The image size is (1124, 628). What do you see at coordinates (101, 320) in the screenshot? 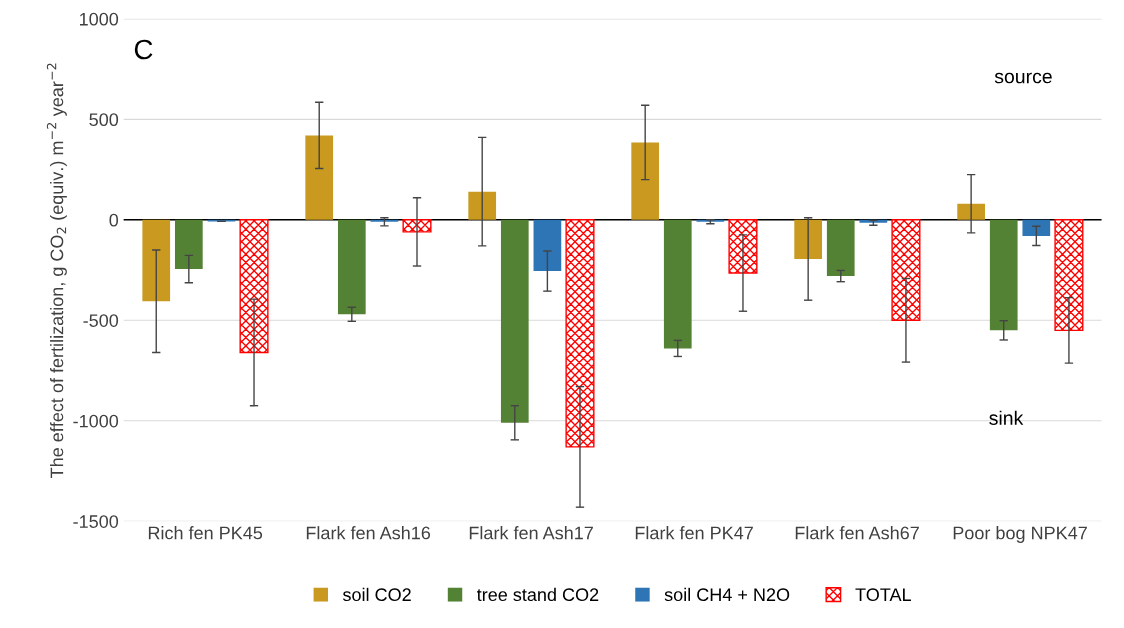
I see `y-tick-label: -500` at bounding box center [101, 320].